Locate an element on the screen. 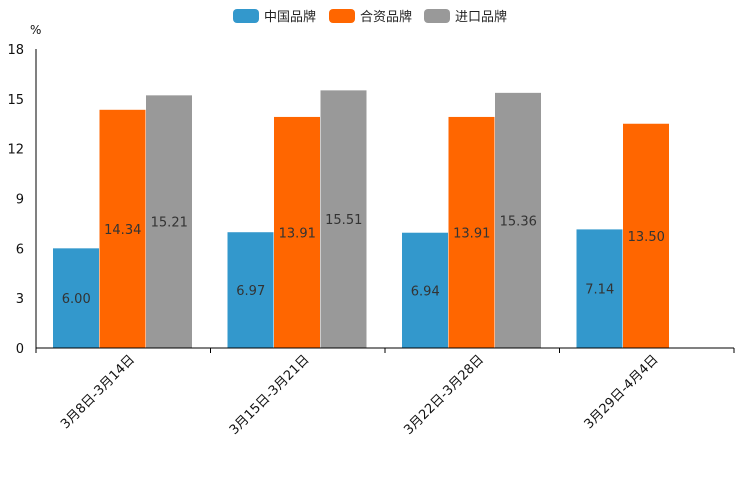 The width and height of the screenshot is (744, 496). data-label: 7.14 is located at coordinates (599, 290).